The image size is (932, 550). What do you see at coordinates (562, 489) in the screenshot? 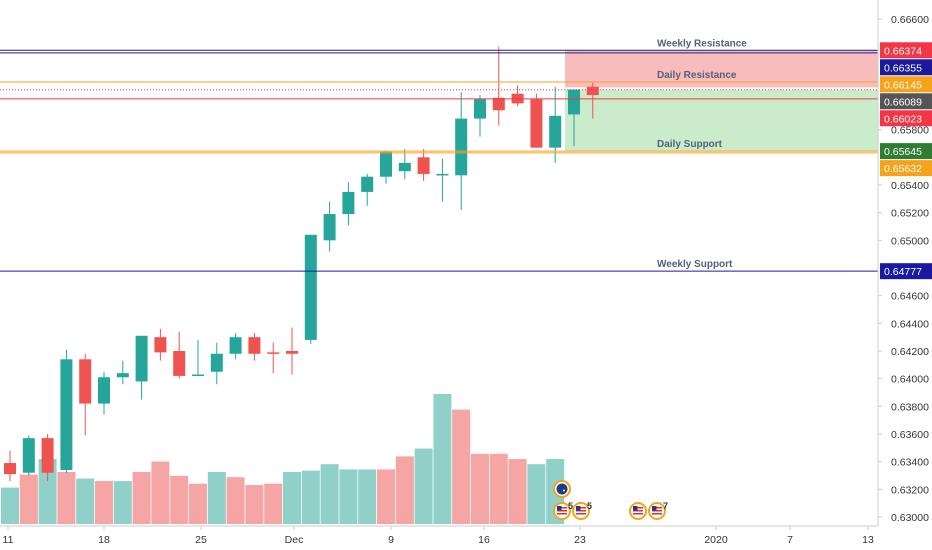
I see `au-flag-event-icon` at bounding box center [562, 489].